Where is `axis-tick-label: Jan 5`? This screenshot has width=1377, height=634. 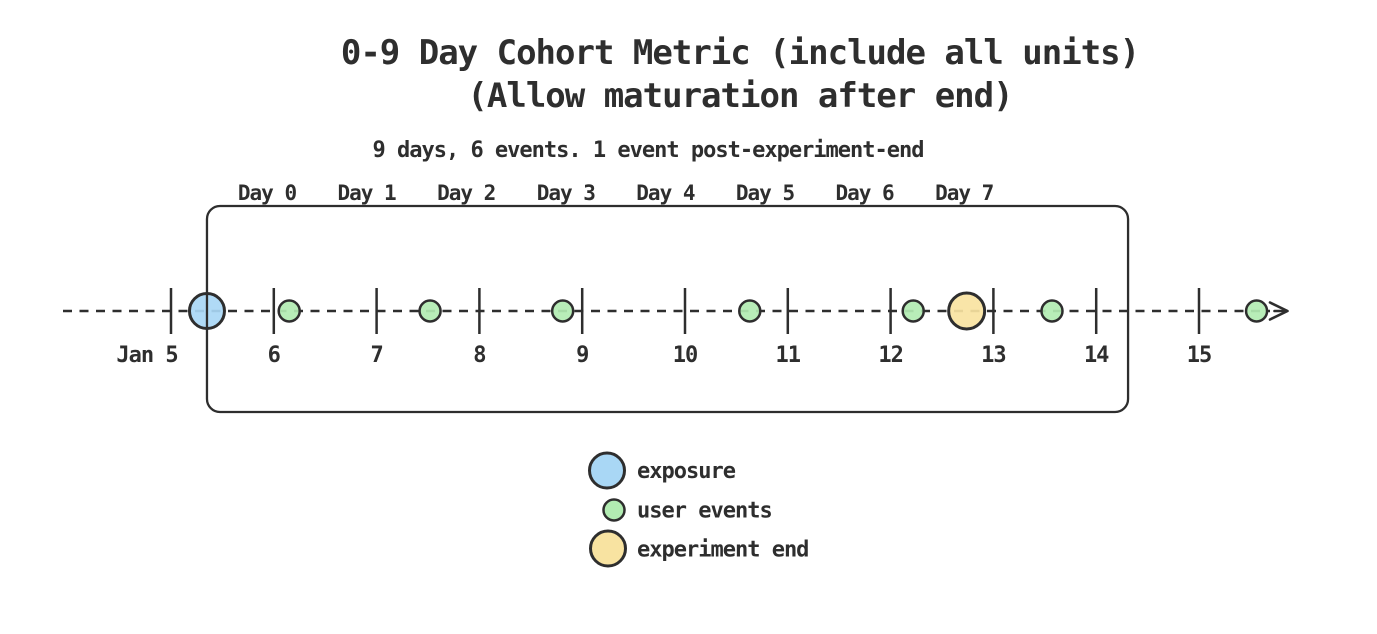 axis-tick-label: Jan 5 is located at coordinates (146, 355).